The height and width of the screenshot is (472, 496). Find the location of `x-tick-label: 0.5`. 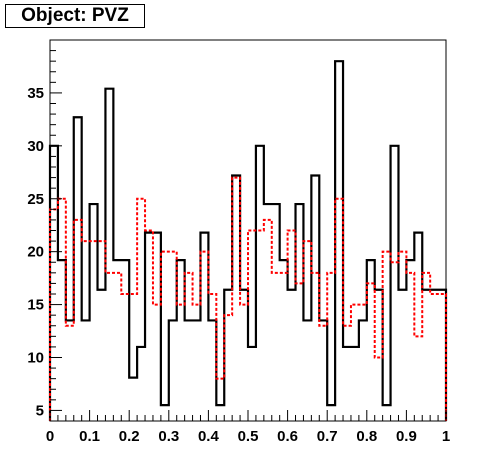

x-tick-label: 0.5 is located at coordinates (248, 436).